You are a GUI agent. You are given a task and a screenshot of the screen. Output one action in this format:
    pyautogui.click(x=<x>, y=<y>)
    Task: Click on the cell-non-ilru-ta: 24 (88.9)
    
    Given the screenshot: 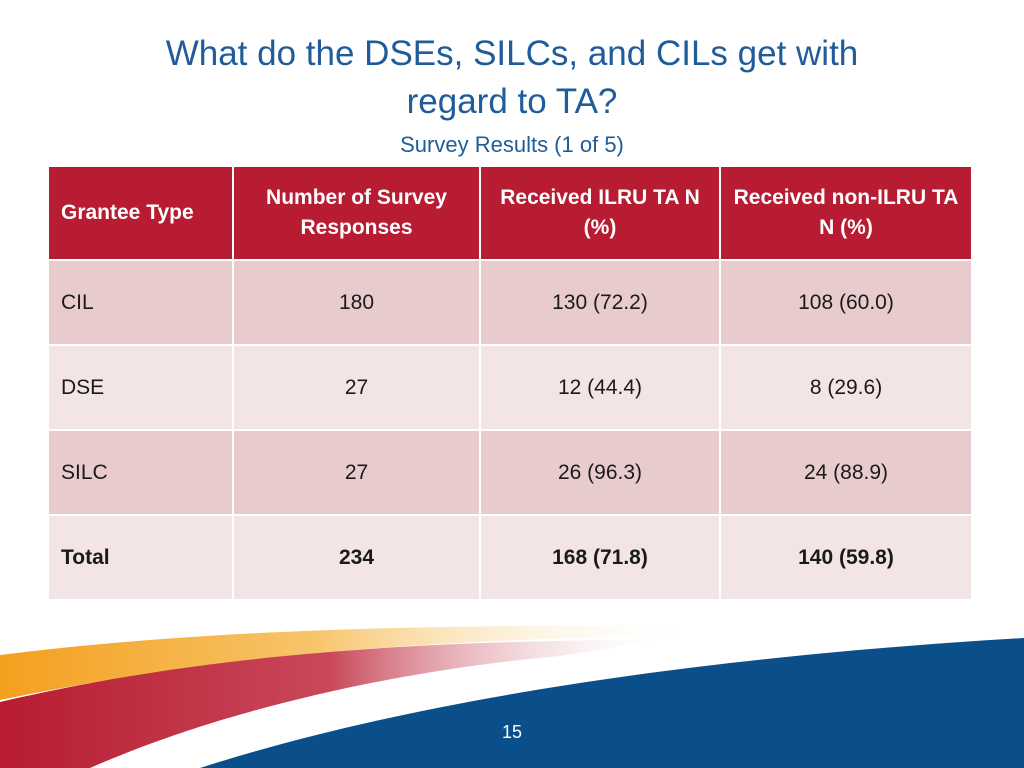 What is the action you would take?
    pyautogui.click(x=845, y=473)
    